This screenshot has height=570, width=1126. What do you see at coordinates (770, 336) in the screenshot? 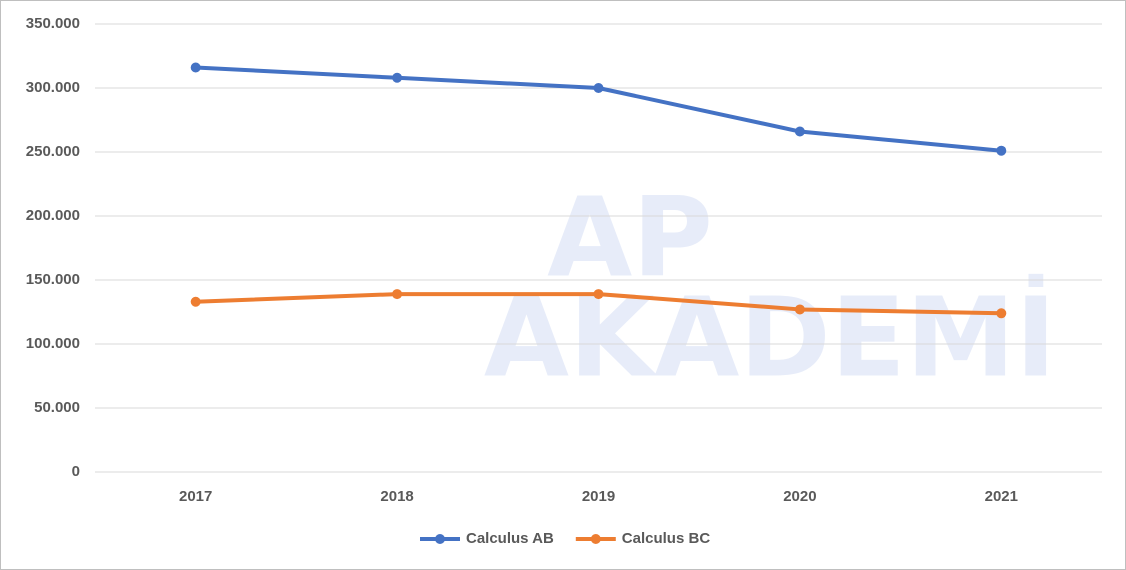
I see `watermark: AKADEMİ` at bounding box center [770, 336].